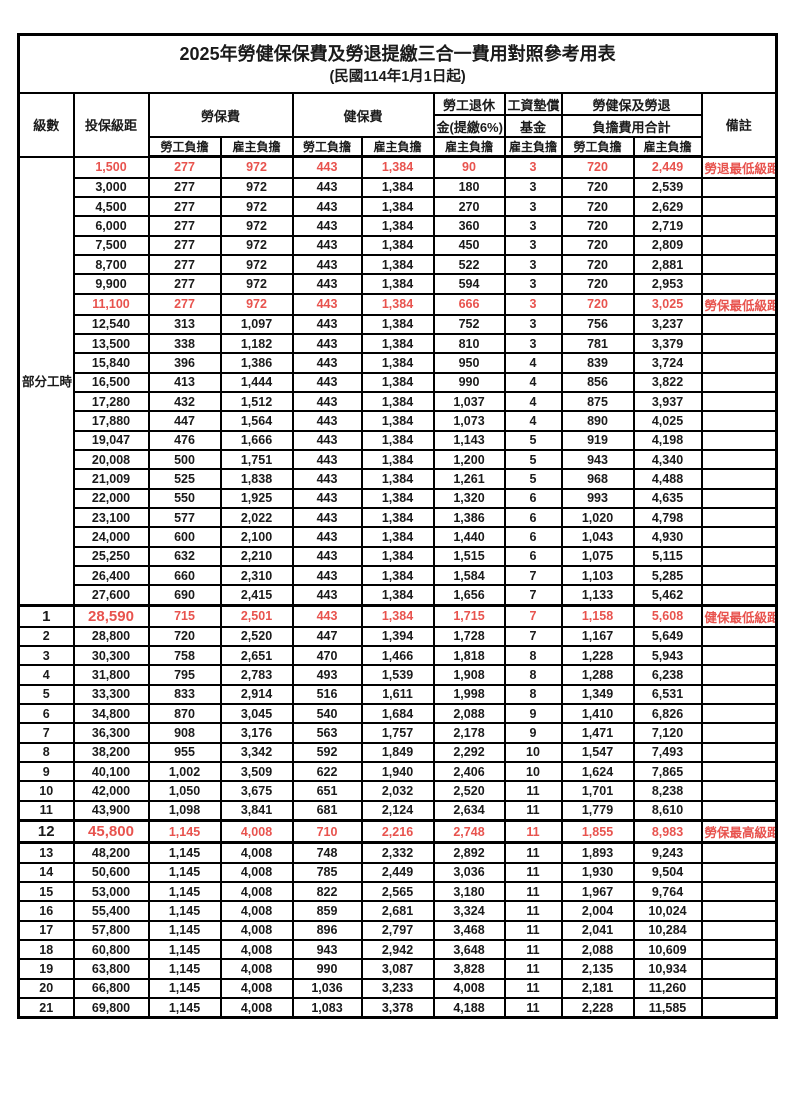 The width and height of the screenshot is (791, 1120). Describe the element at coordinates (739, 167) in the screenshot. I see `remark-cell: 勞退最低級距` at that location.